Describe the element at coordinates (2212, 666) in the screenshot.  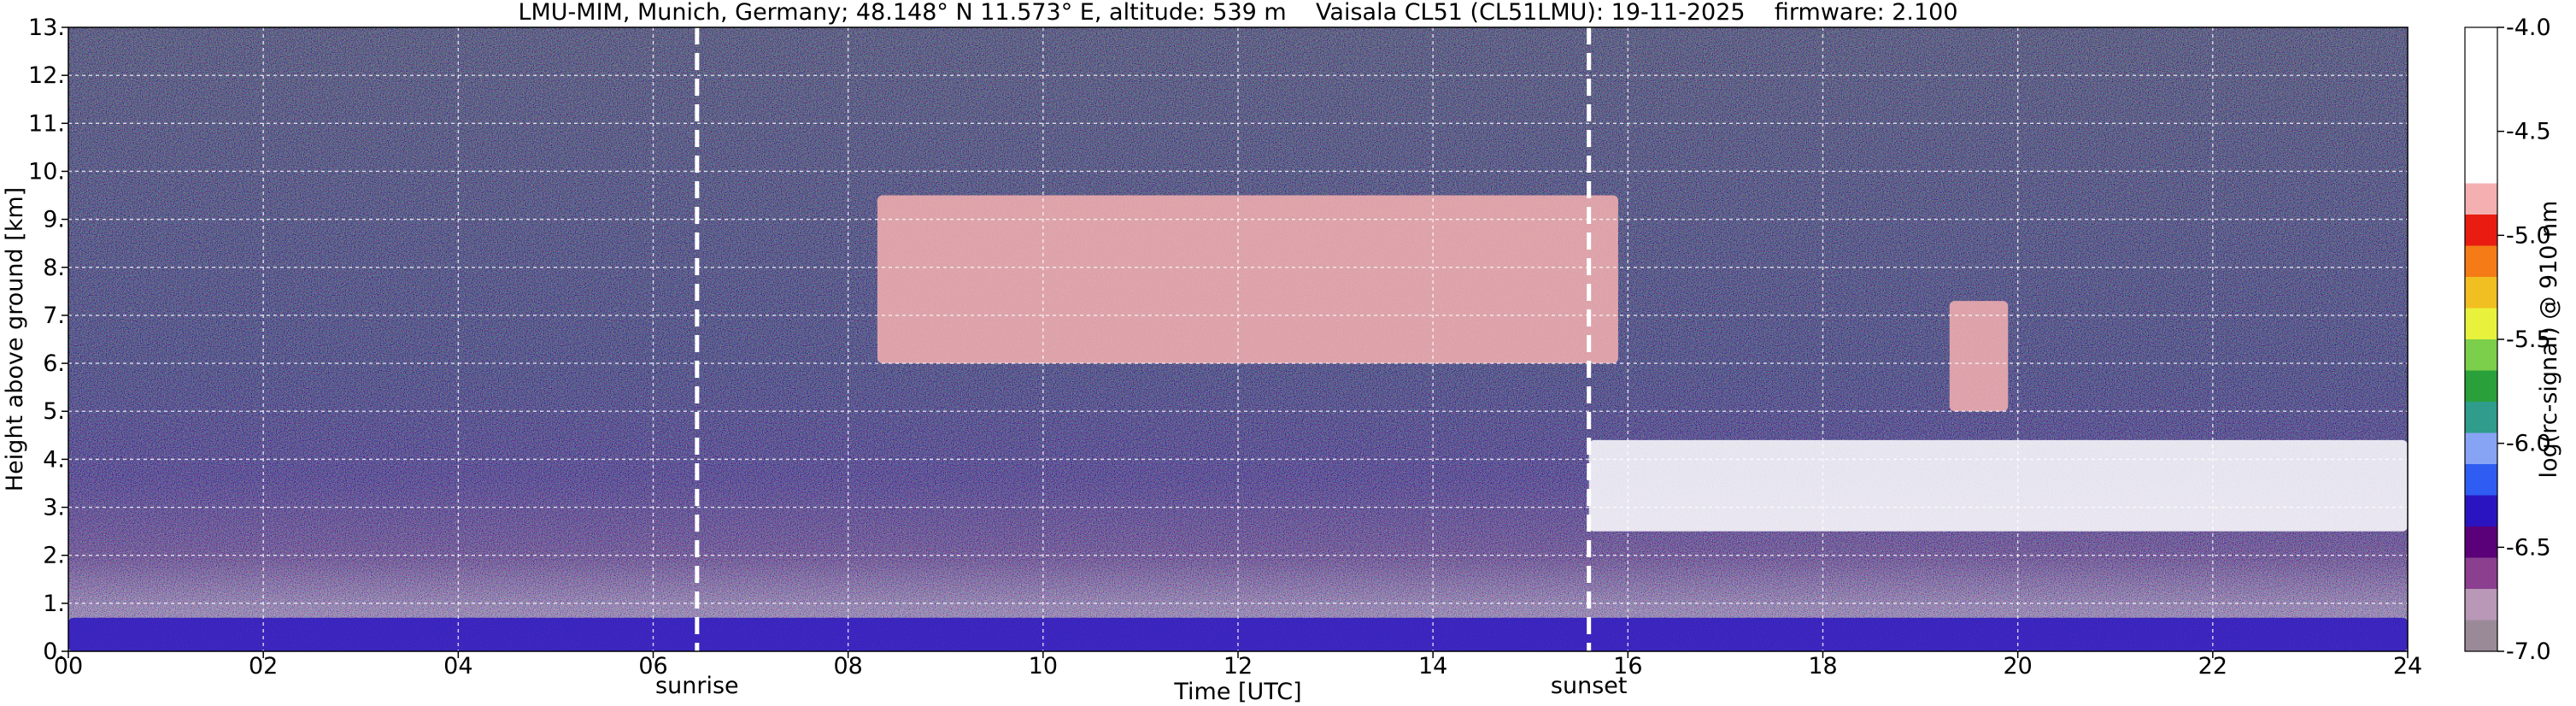
I see `x-tick-label: 22` at that location.